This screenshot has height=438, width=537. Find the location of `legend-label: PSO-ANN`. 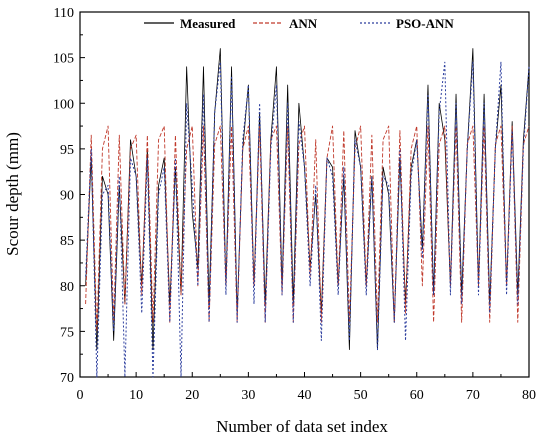

legend-label: PSO-ANN is located at coordinates (425, 23).